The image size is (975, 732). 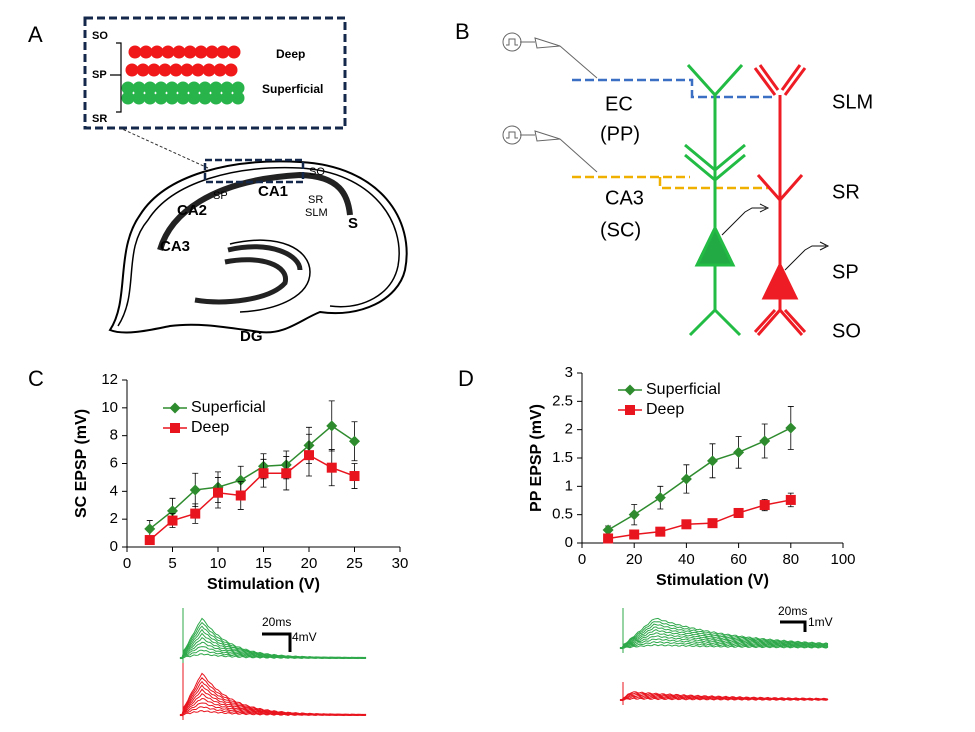 I want to click on x-tick-label: 20, so click(x=634, y=559).